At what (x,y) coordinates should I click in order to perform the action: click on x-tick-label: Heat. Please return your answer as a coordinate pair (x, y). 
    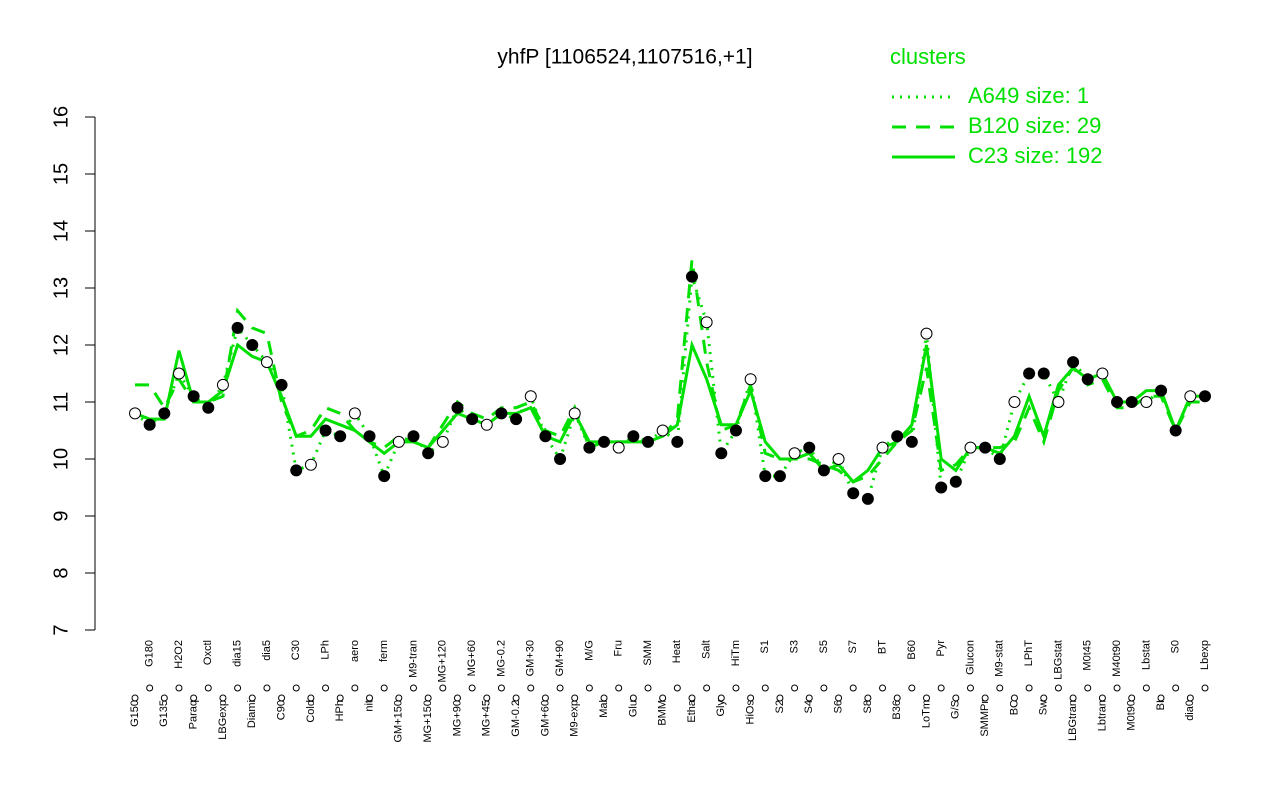
    Looking at the image, I should click on (677, 651).